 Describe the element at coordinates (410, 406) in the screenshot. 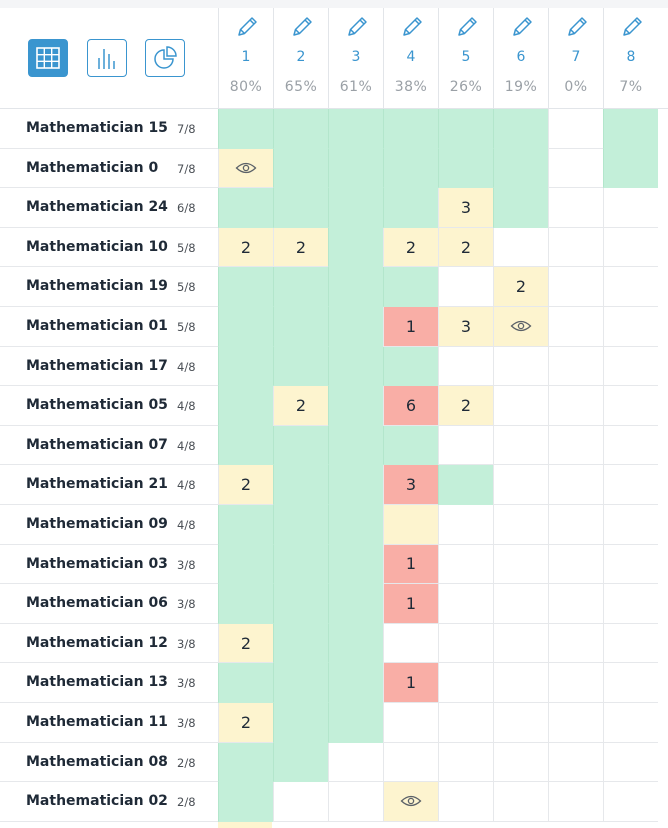

I see `answer-cell-q4: 6` at that location.